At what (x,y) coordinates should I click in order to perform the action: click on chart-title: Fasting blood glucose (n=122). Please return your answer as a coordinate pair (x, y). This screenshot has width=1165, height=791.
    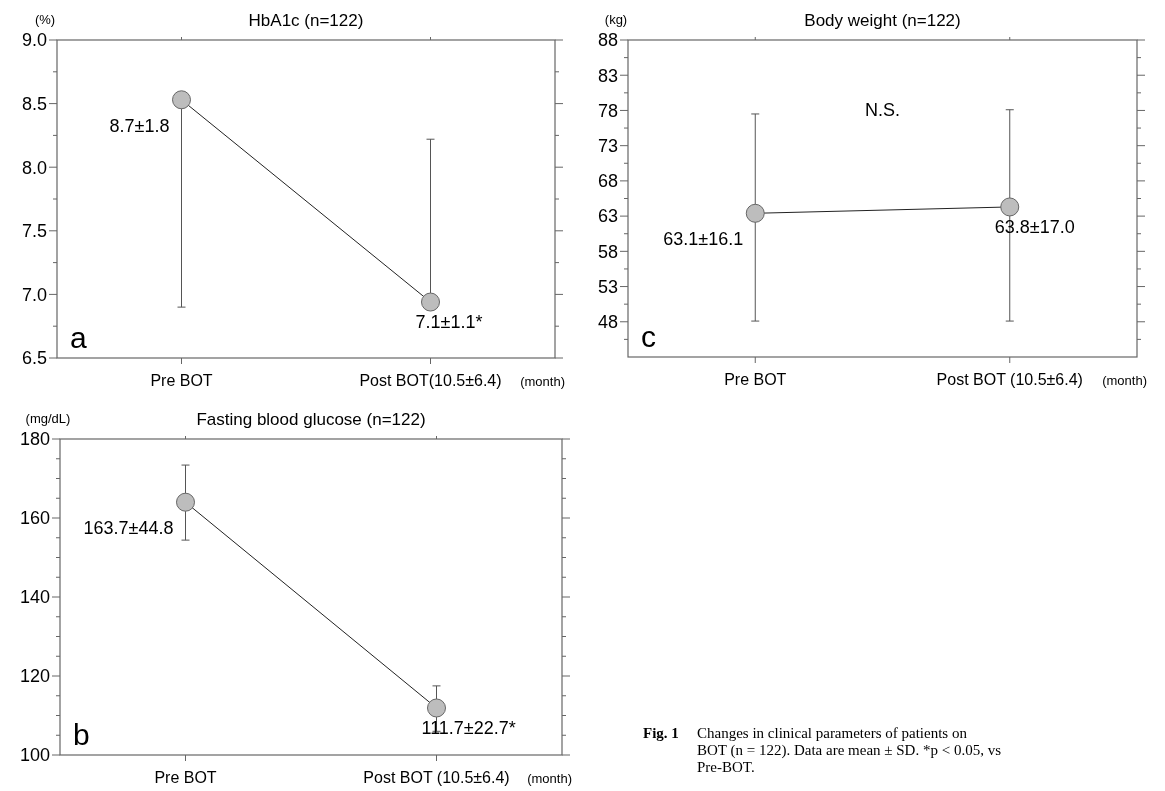
    Looking at the image, I should click on (311, 419).